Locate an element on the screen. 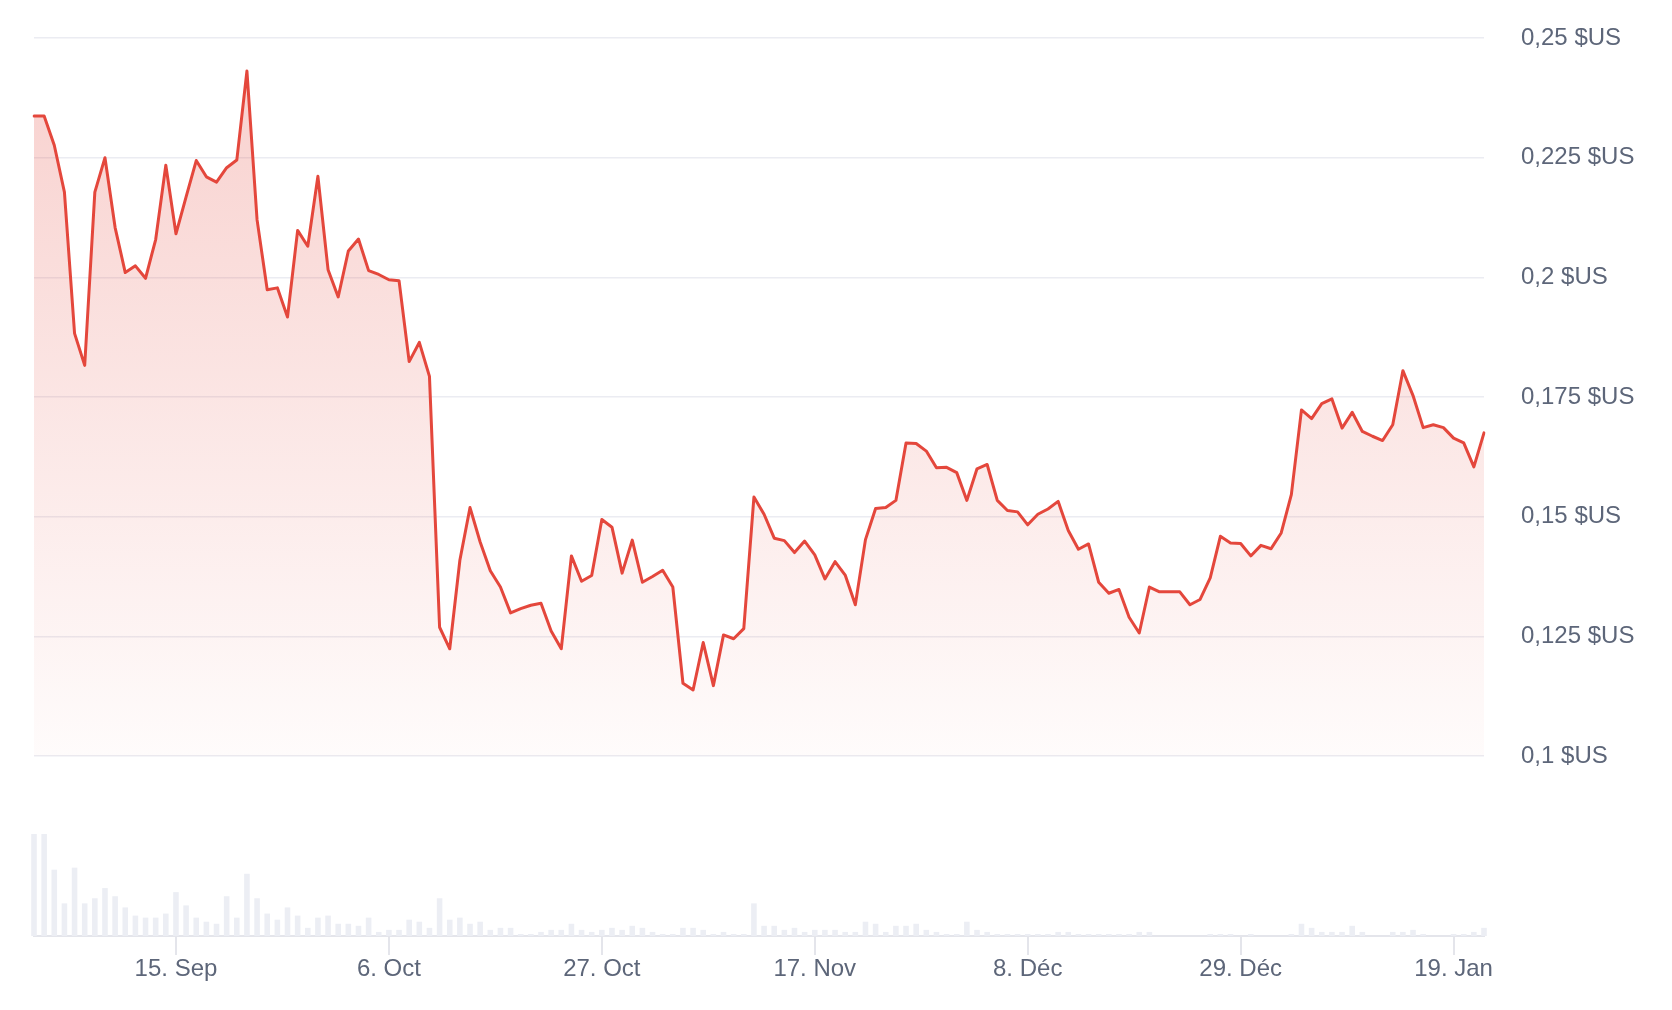  y-tick-label: 0,25 $US is located at coordinates (1571, 36).